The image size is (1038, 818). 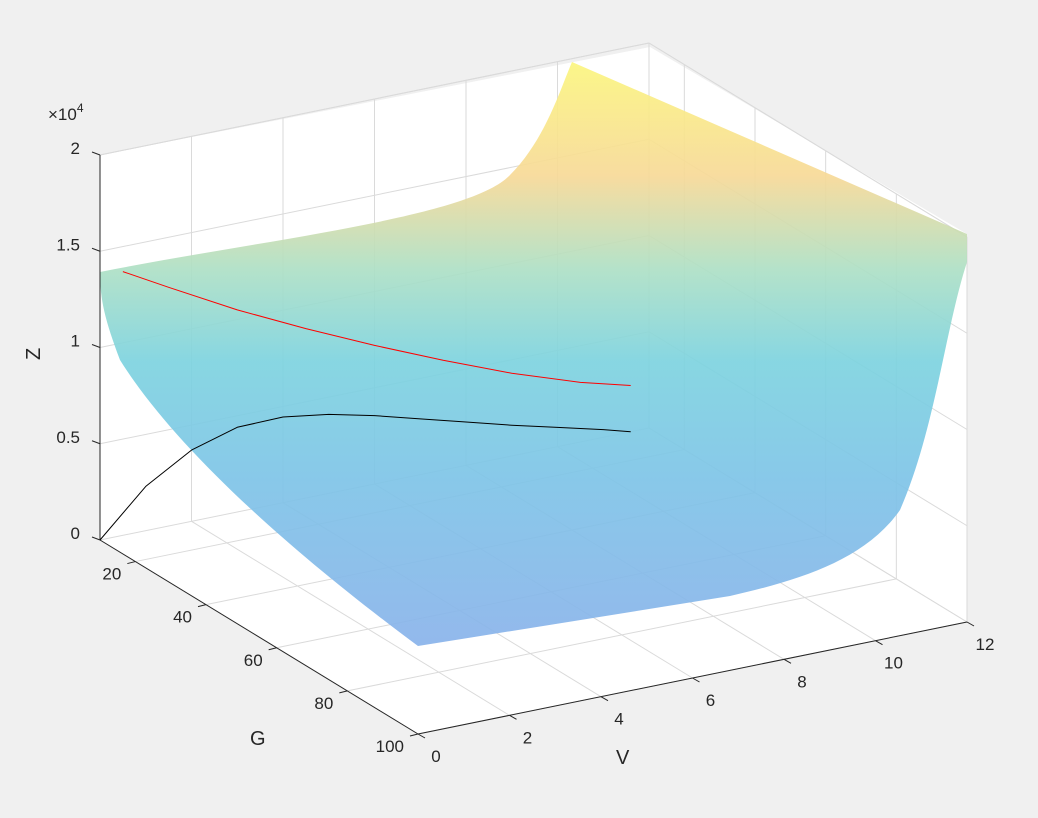 What do you see at coordinates (622, 635) in the screenshot?
I see `grid-line-g` at bounding box center [622, 635].